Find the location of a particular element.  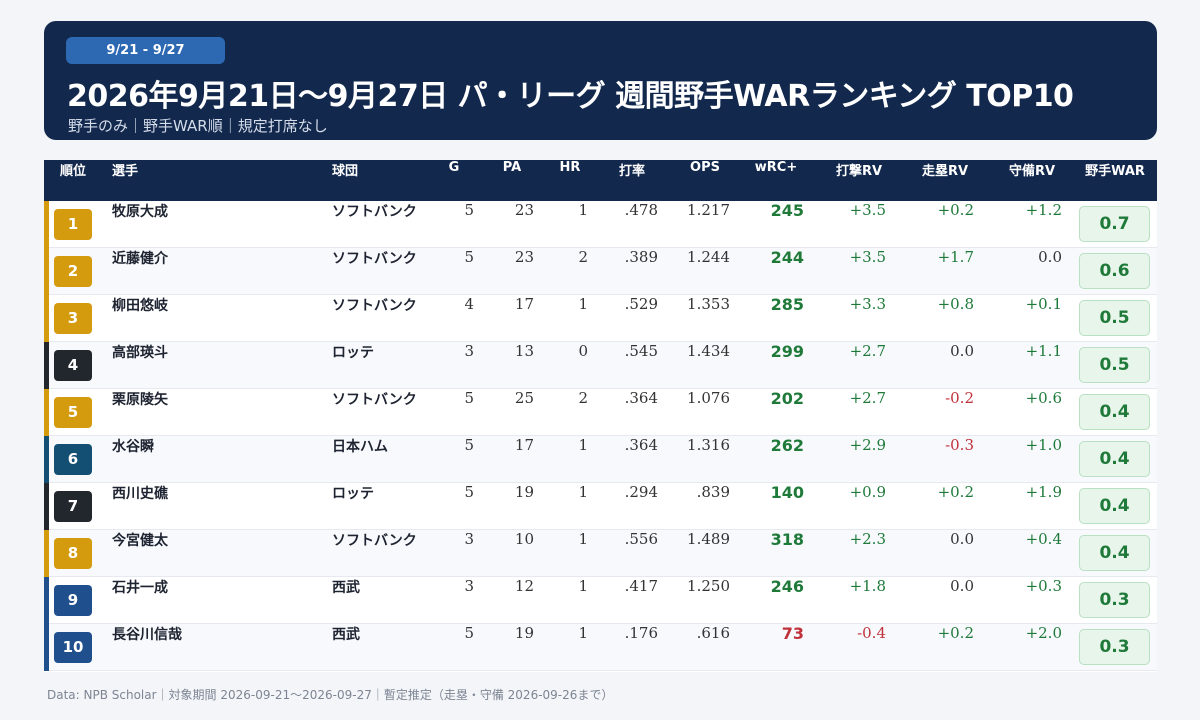

player-name: 今宮健太 is located at coordinates (140, 541).